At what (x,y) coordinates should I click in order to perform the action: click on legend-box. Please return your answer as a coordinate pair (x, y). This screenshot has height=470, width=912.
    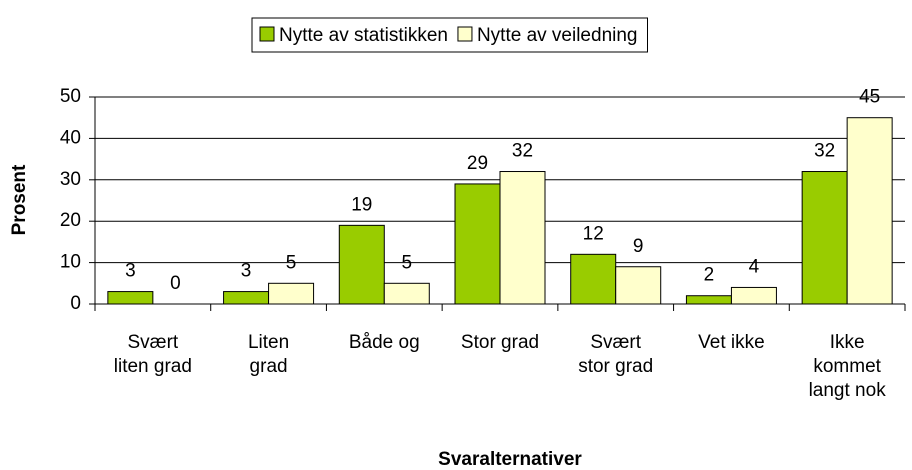
    Looking at the image, I should click on (449, 35).